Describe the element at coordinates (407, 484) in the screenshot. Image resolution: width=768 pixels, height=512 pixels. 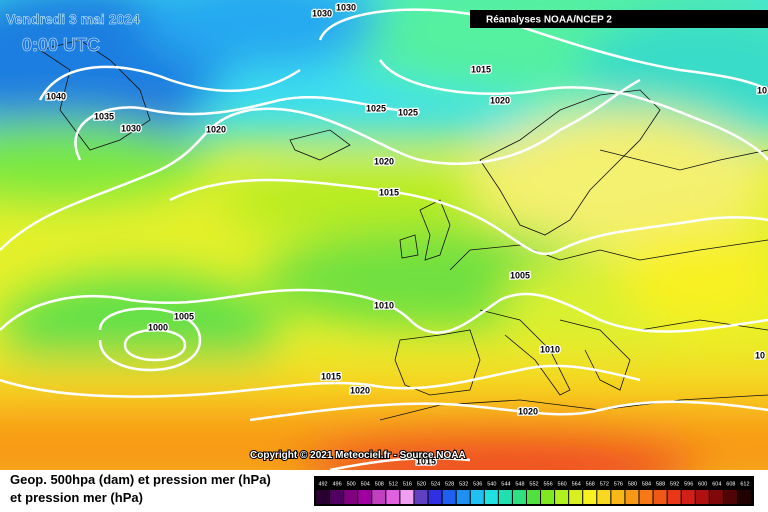
I see `scale-label: 516` at that location.